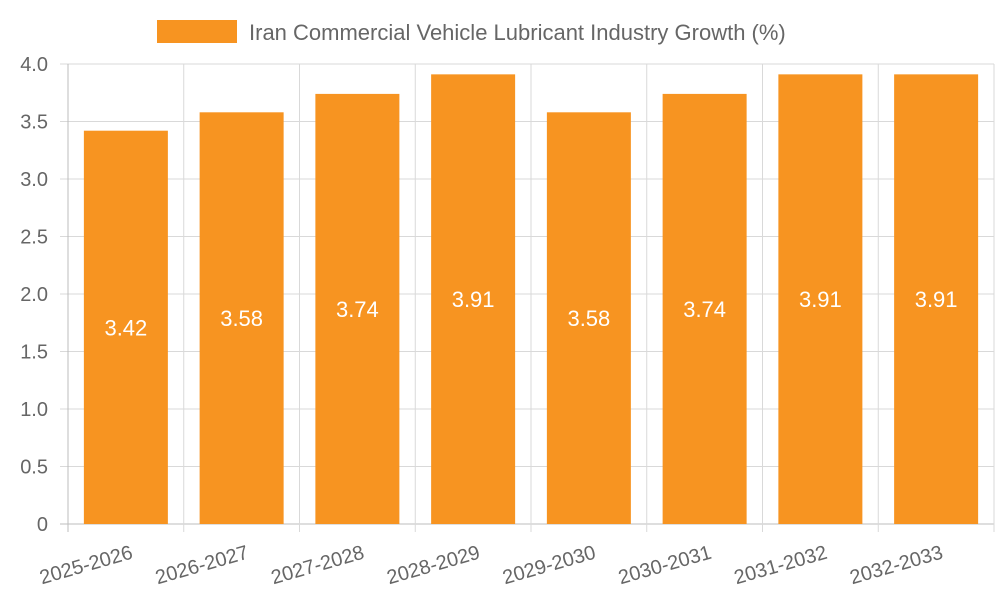 Image resolution: width=1000 pixels, height=600 pixels. Describe the element at coordinates (549, 566) in the screenshot. I see `x-tick-label: 2029-2030` at that location.